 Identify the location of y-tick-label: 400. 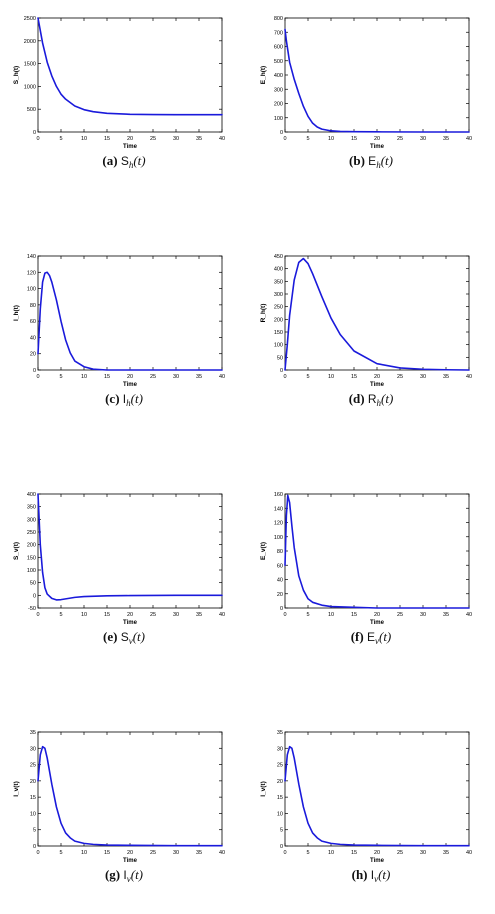
(278, 76).